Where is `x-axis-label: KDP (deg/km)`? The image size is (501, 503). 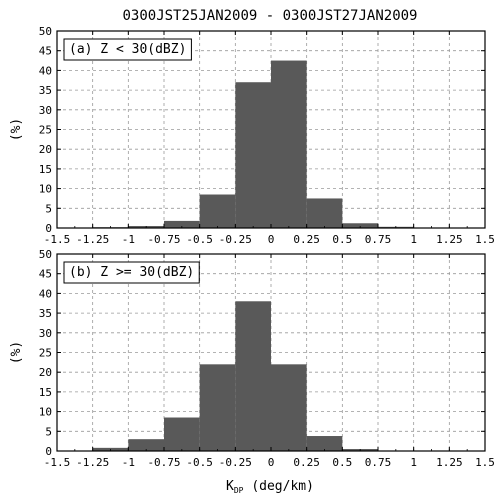
x-axis-label: KDP (deg/km) is located at coordinates (270, 487).